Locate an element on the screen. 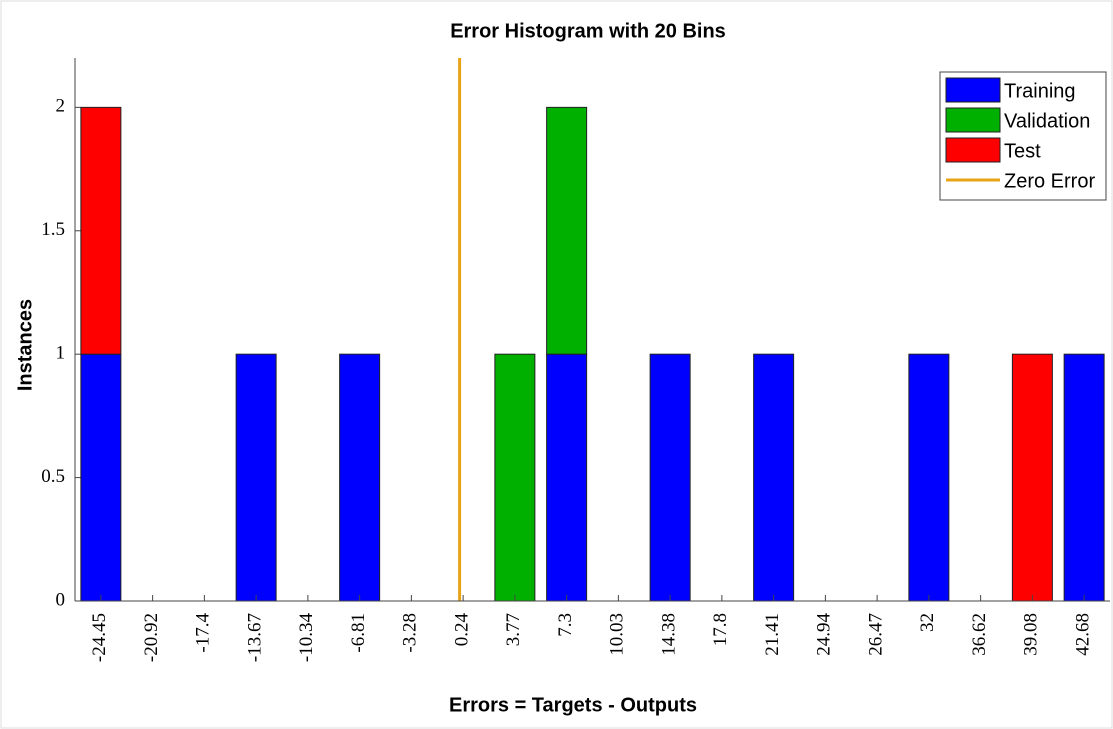  x-tick-label: -3.28 is located at coordinates (410, 633).